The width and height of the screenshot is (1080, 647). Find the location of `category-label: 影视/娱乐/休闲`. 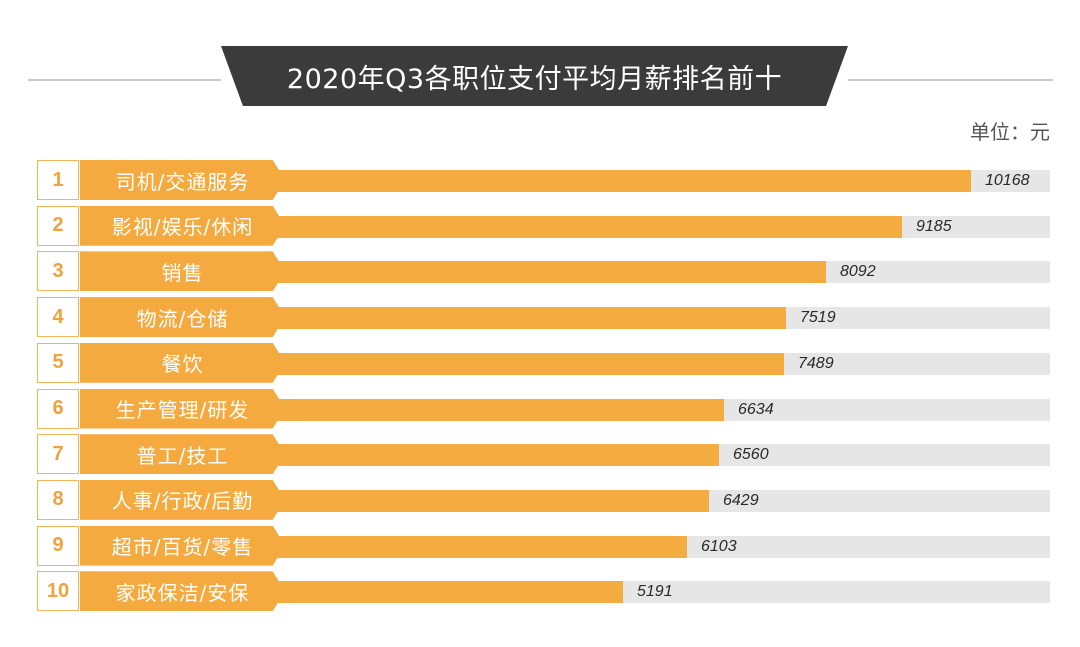

category-label: 影视/娱乐/休闲 is located at coordinates (182, 225).